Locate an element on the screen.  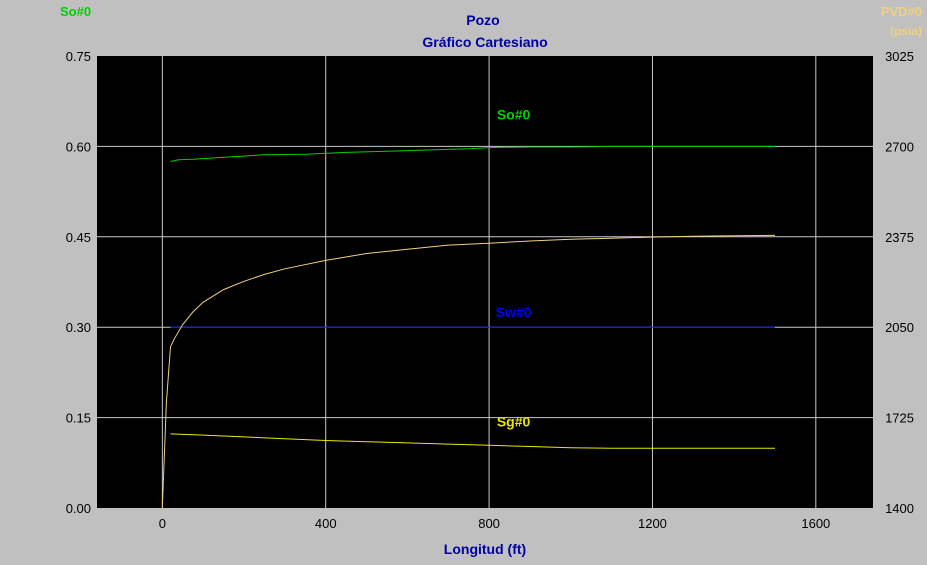
x-axis-ticks: 0 400 800 1200 1600 is located at coordinates (495, 523).